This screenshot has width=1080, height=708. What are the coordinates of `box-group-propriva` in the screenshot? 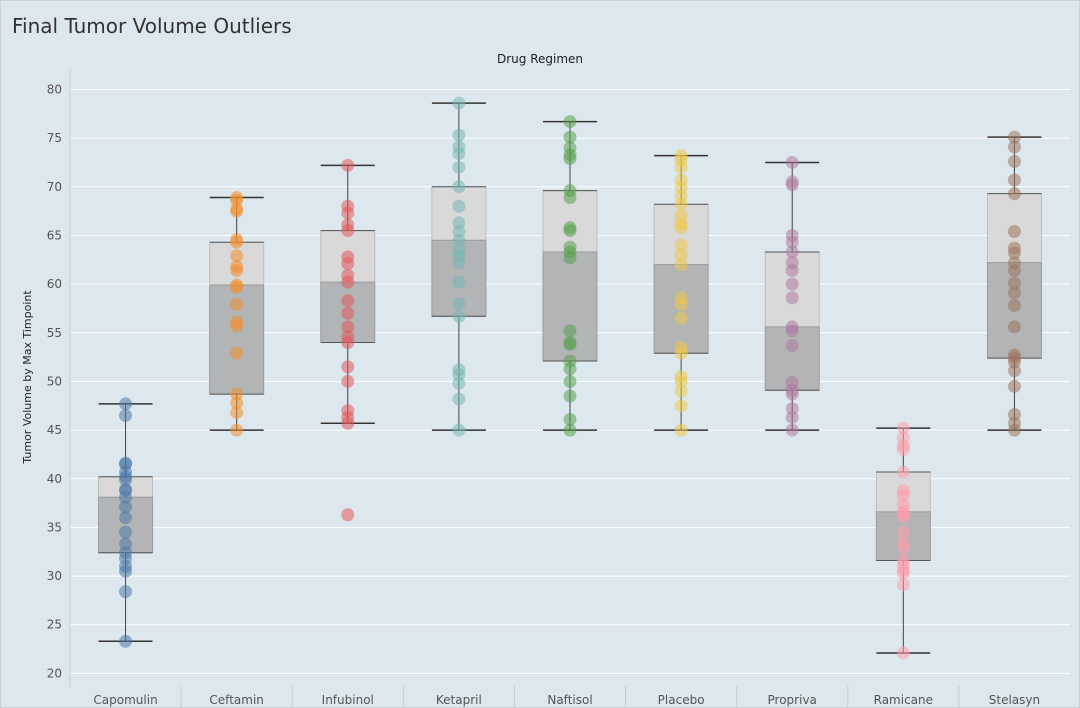 It's located at (792, 296).